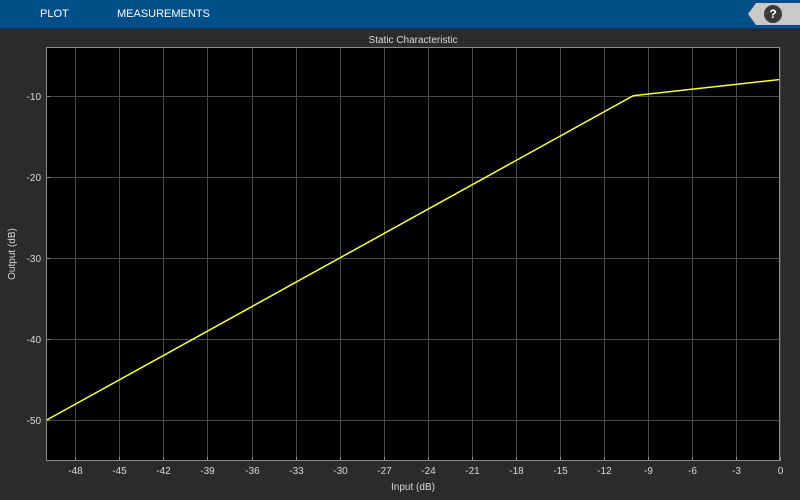  I want to click on x-tick-label: -15, so click(560, 471).